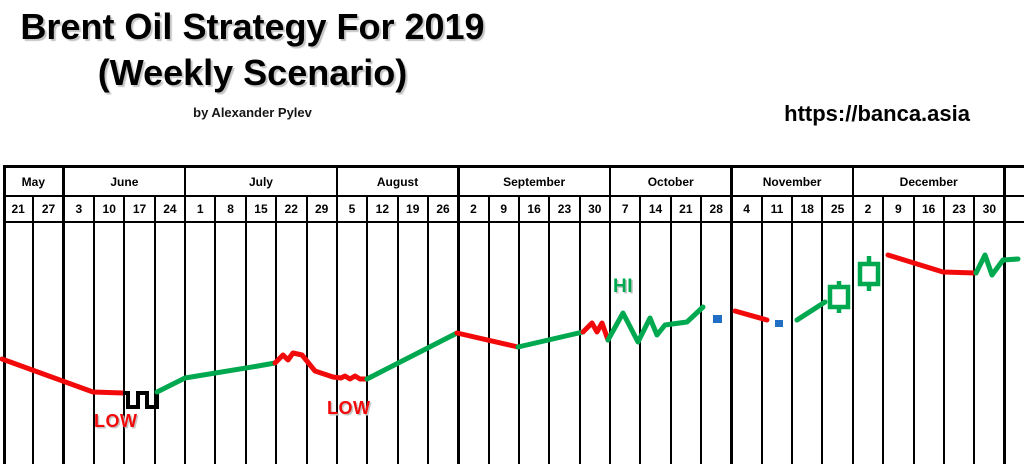 Image resolution: width=1024 pixels, height=464 pixels. What do you see at coordinates (473, 209) in the screenshot?
I see `week-cell-september-2: 2` at bounding box center [473, 209].